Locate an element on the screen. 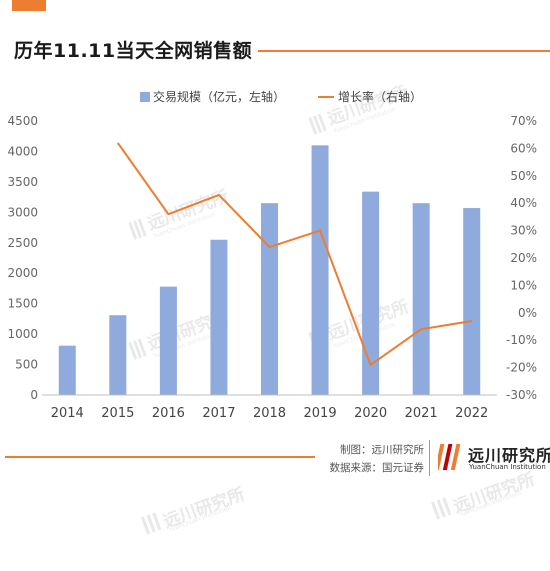 The image size is (550, 571). y-left-tick-label: 1000 is located at coordinates (22, 334).